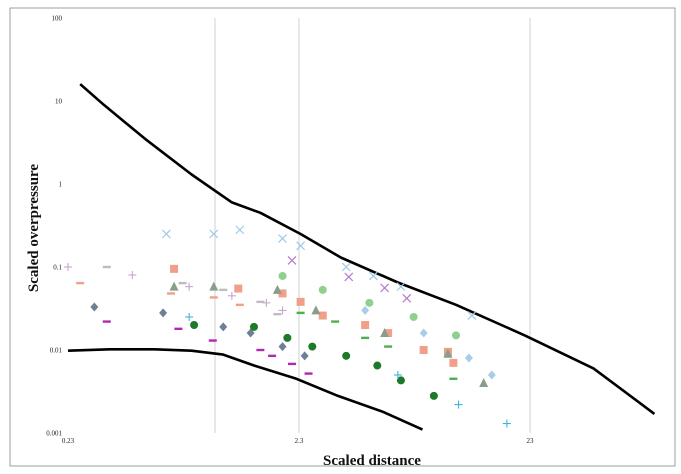  Describe the element at coordinates (61, 185) in the screenshot. I see `y-tick-label: 1` at that location.